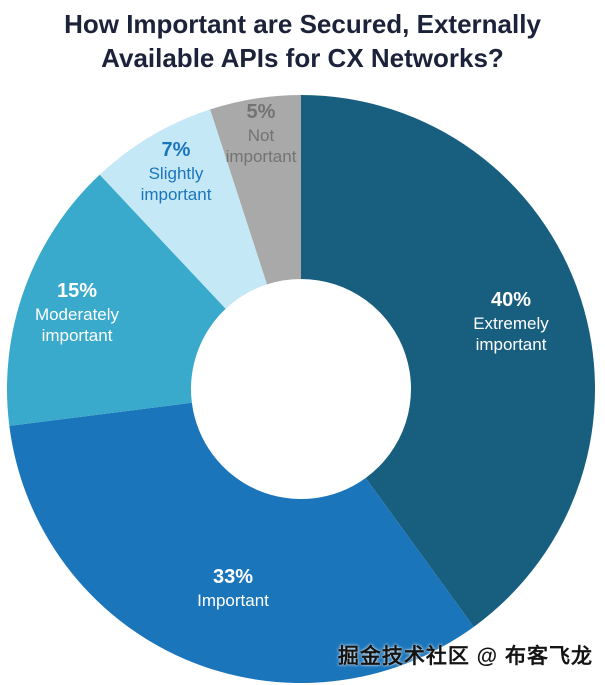  Describe the element at coordinates (233, 577) in the screenshot. I see `slice-percent: 33%` at that location.